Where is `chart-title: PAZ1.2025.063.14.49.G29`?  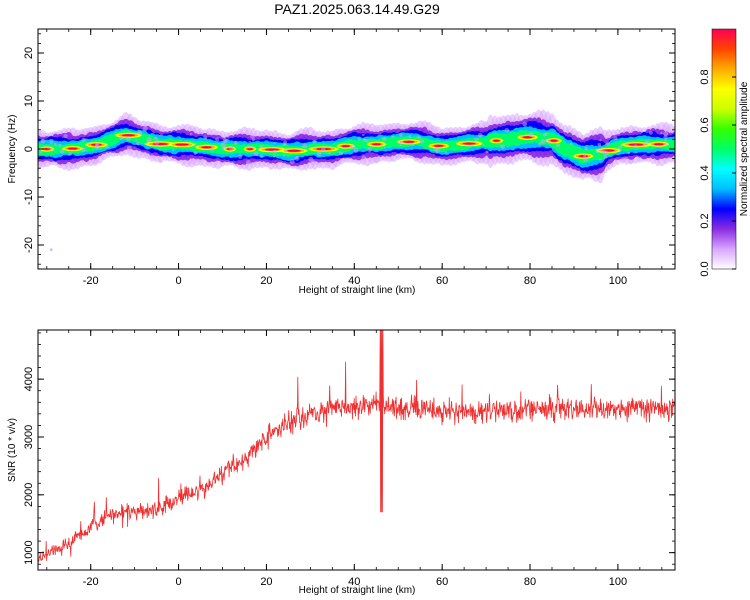
chart-title: PAZ1.2025.063.14.49.G29 is located at coordinates (357, 9).